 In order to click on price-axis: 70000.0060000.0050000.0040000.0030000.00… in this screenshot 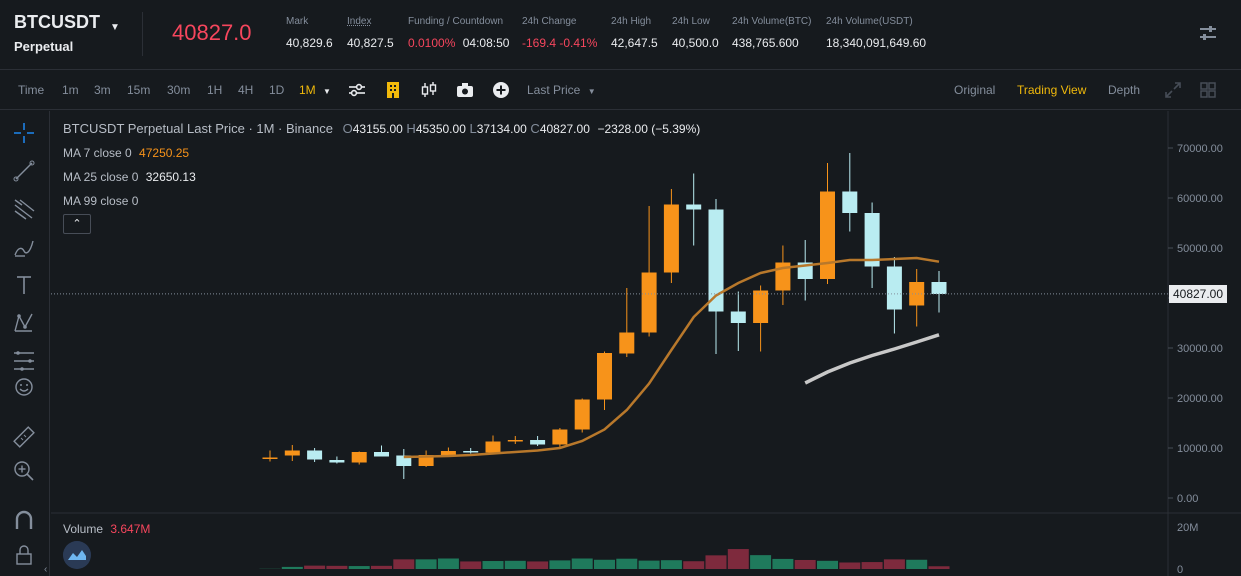, I will do `click(1195, 324)`.